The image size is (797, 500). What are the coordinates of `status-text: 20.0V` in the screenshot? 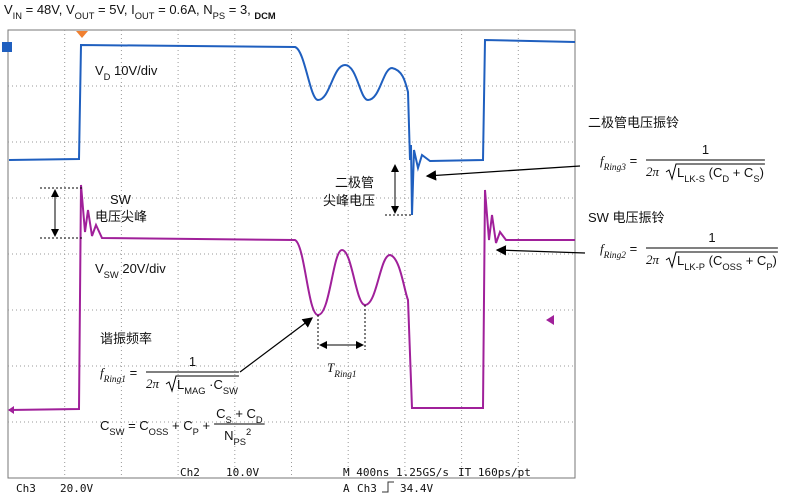 It's located at (76, 488).